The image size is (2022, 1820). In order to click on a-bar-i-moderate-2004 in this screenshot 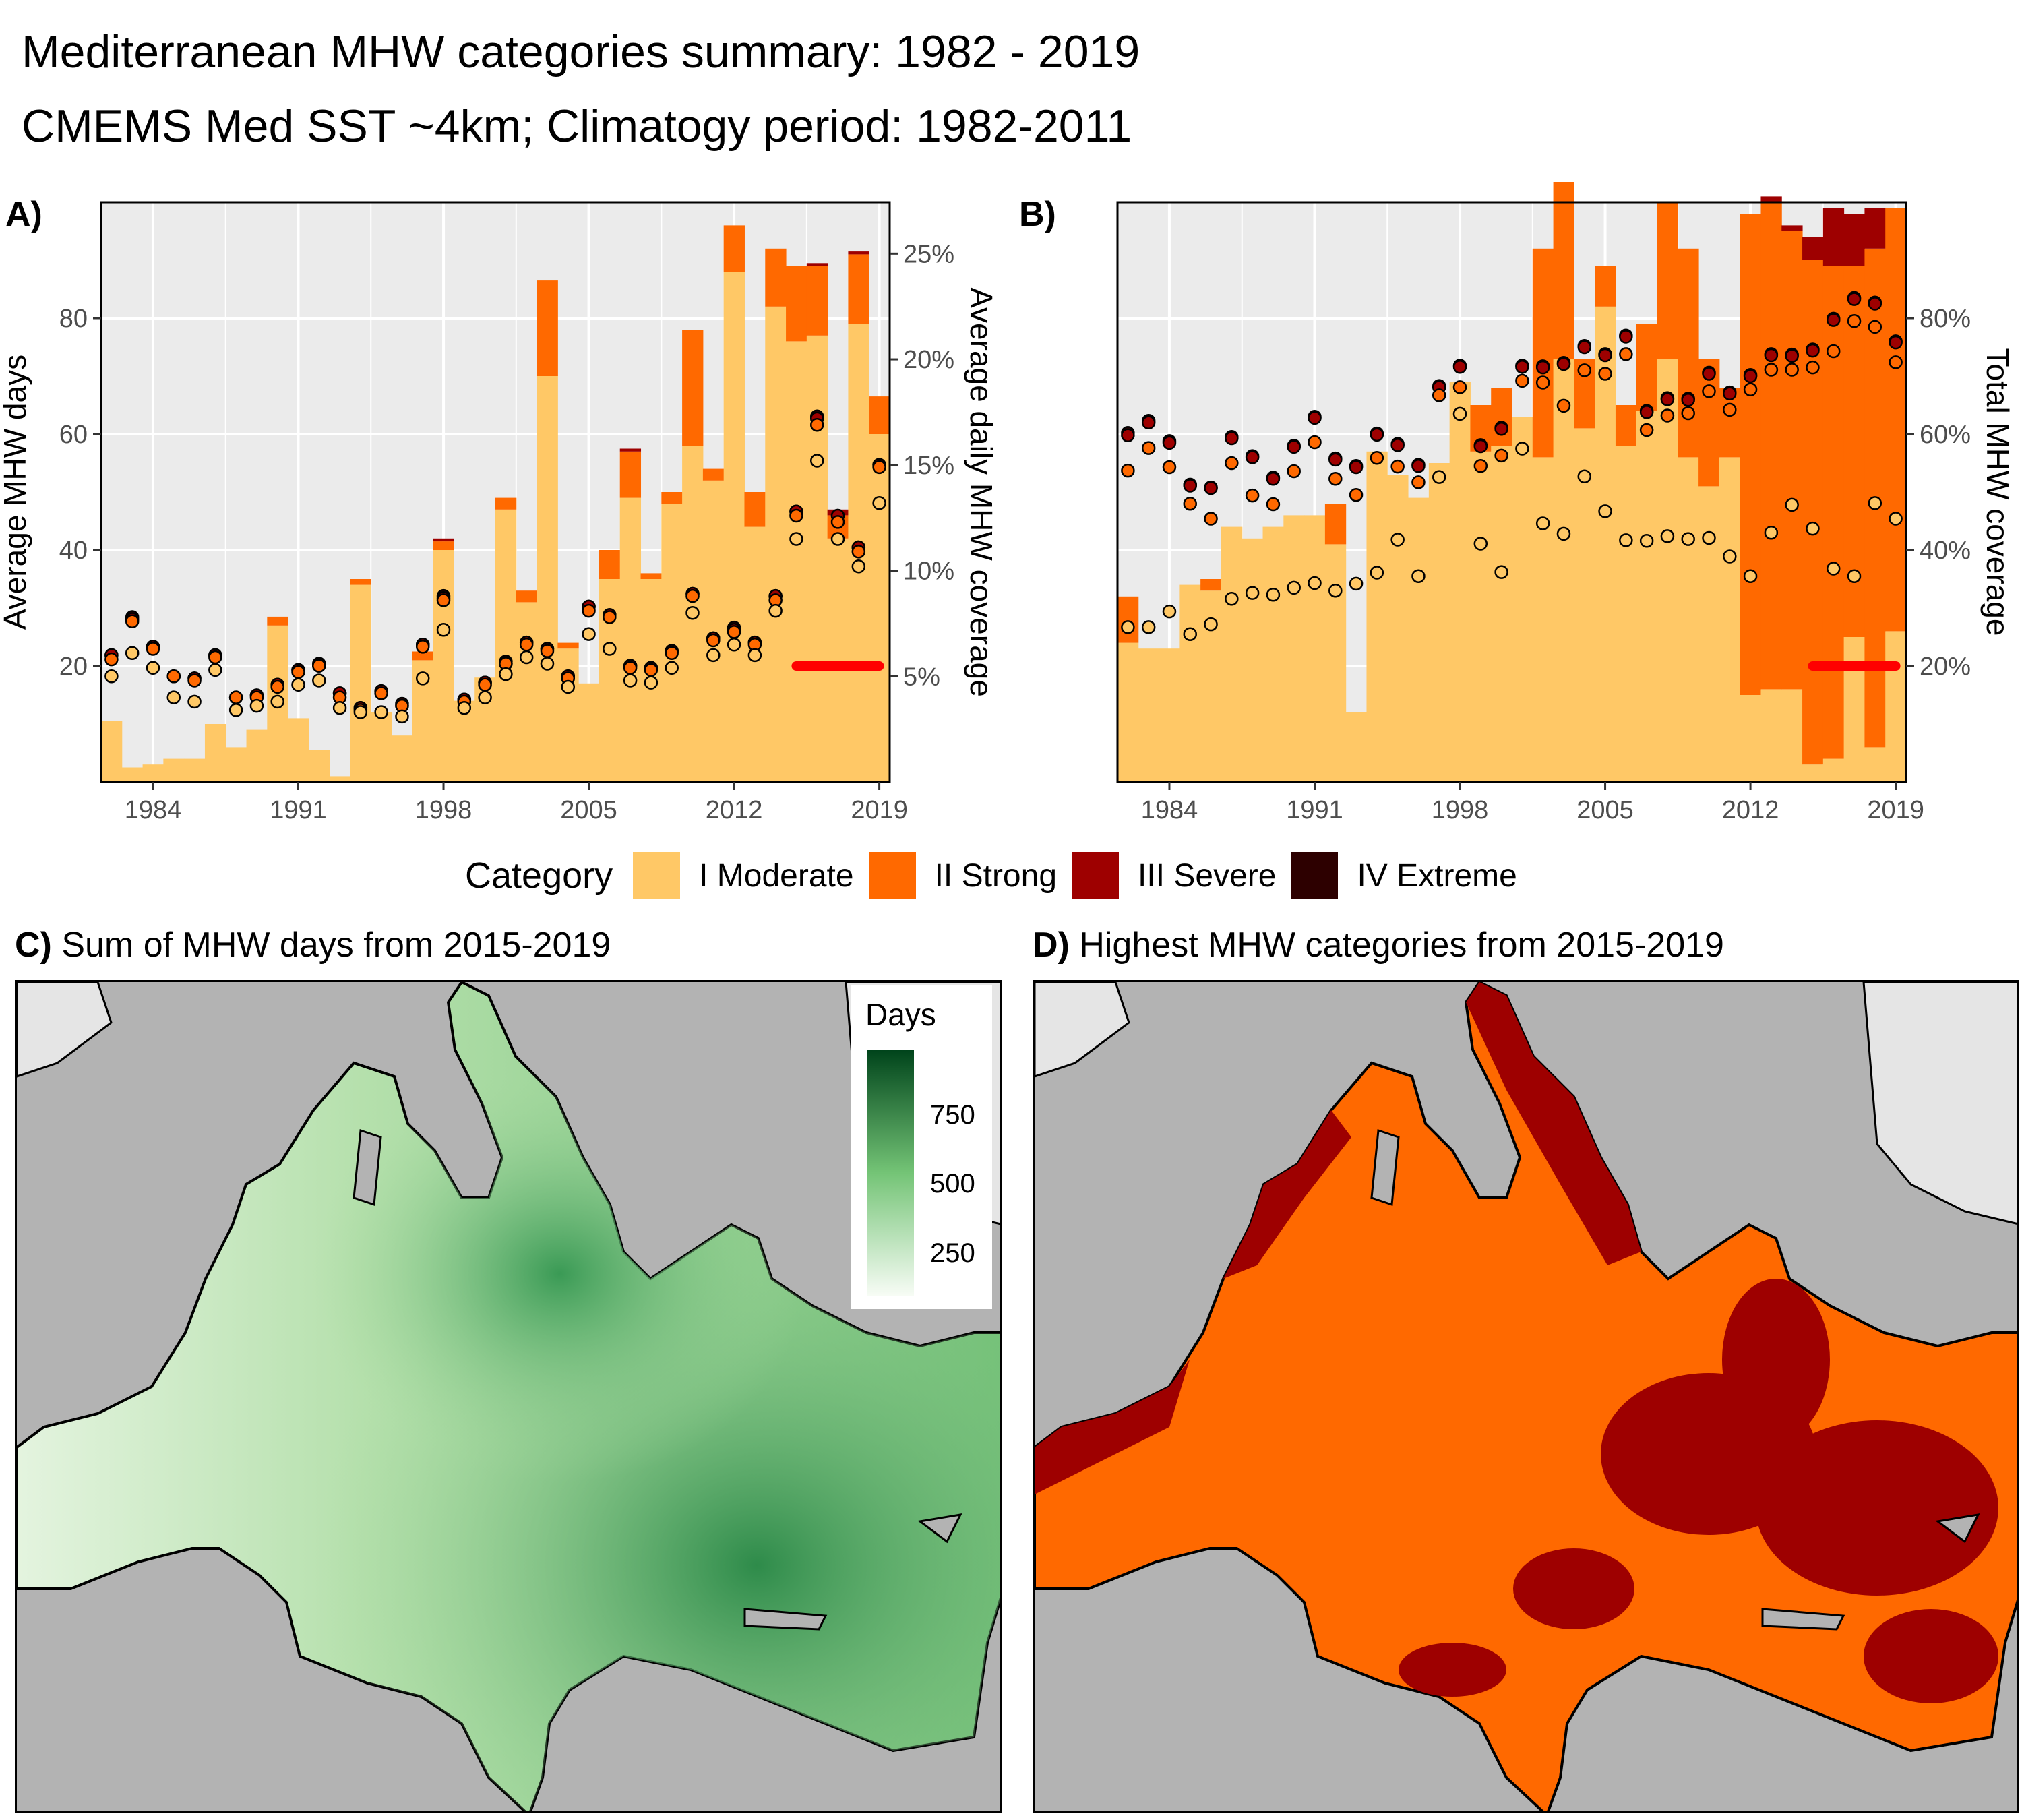, I will do `click(568, 715)`.